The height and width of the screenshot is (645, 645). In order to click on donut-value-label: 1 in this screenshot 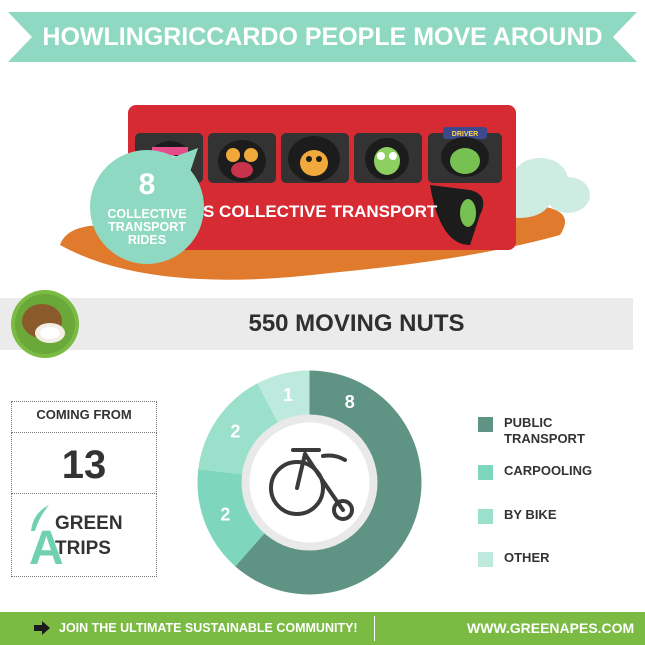, I will do `click(288, 395)`.